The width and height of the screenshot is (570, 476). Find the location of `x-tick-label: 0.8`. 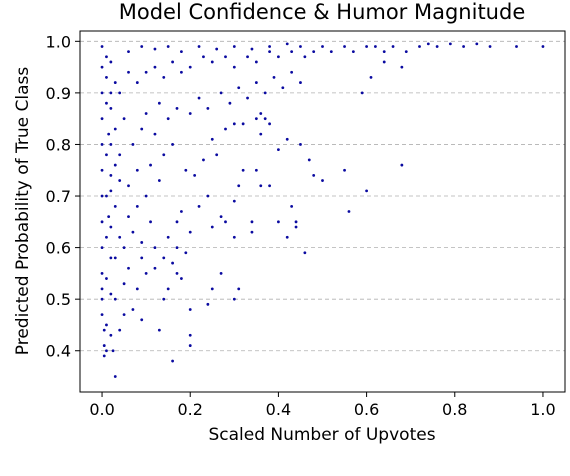

x-tick-label: 0.8 is located at coordinates (454, 409).